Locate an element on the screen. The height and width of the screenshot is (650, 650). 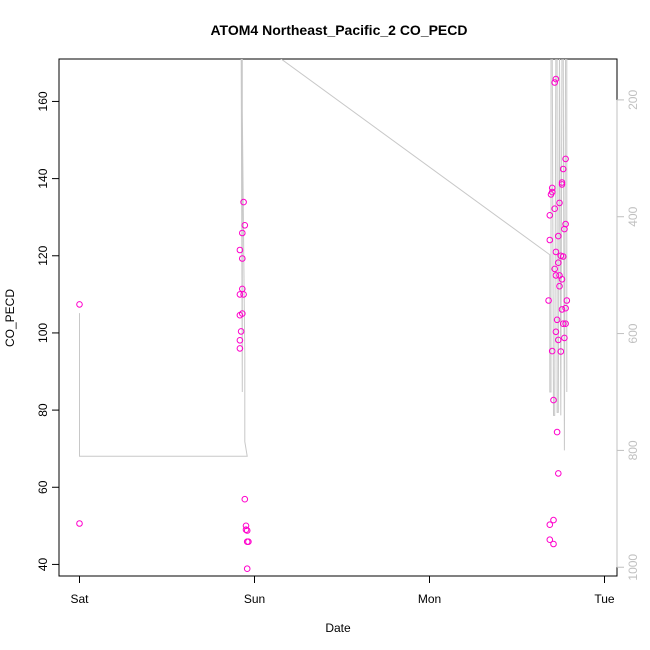
secondary-y-axis: 200 400 600 800 1000 is located at coordinates (628, 335).